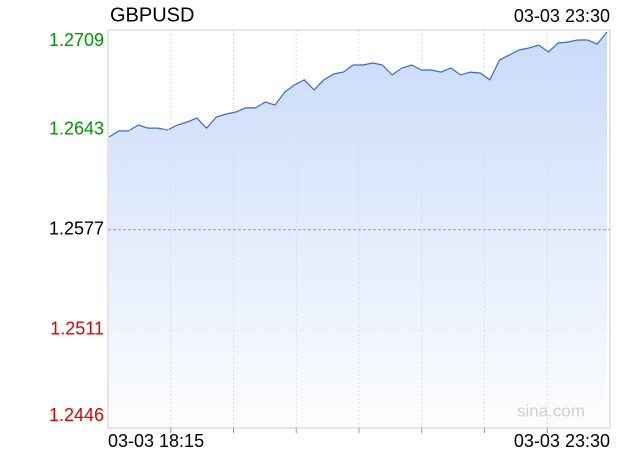  I want to click on y-tick-label: 1.2446, so click(76, 415).